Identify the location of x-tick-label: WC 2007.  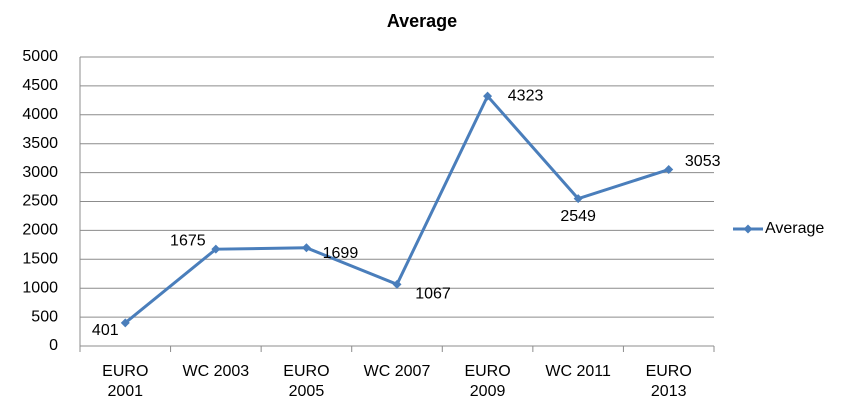
(397, 371).